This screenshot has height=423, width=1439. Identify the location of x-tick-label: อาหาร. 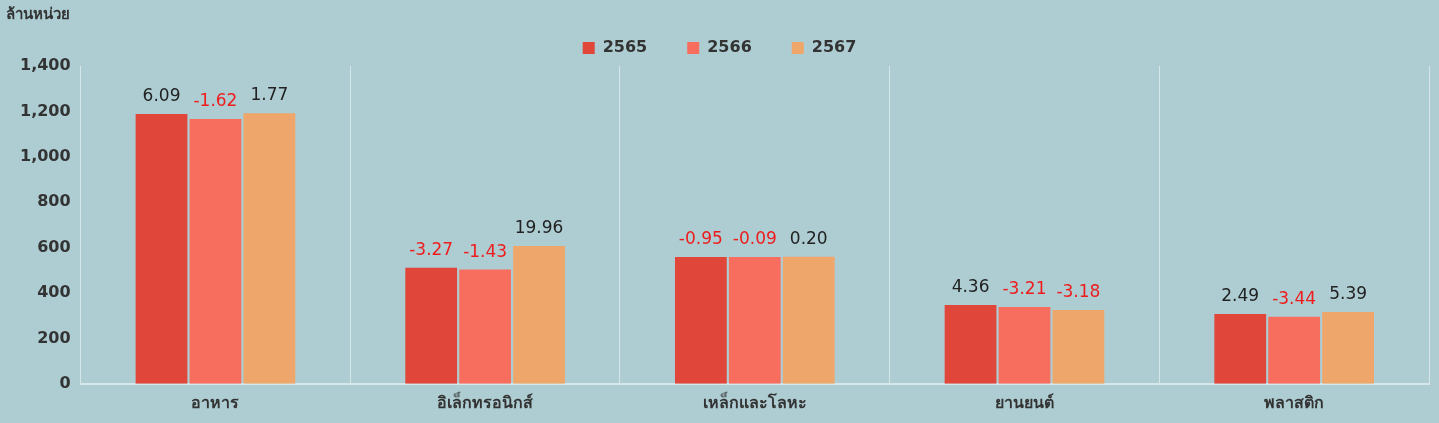
(215, 402).